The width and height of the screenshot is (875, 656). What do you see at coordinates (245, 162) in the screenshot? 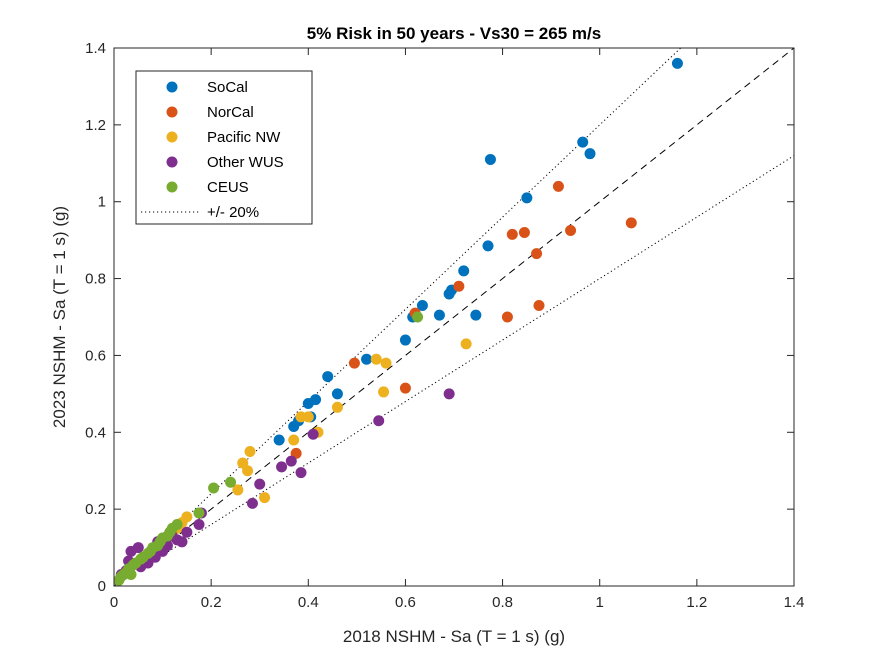
I see `legend-label-other-wus: Other WUS` at bounding box center [245, 162].